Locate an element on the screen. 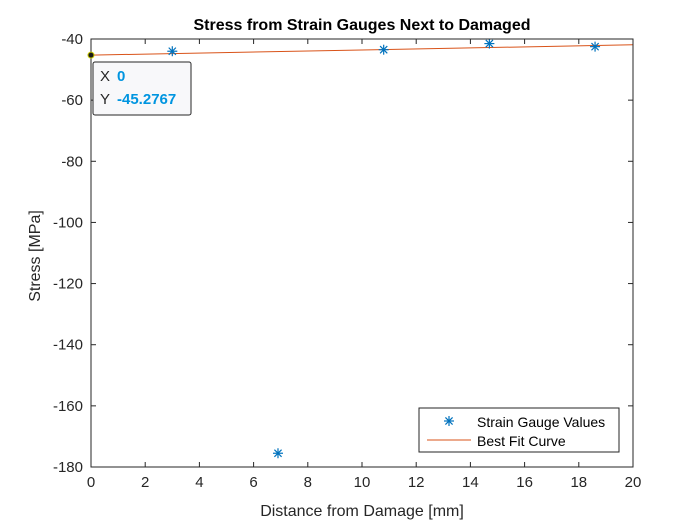 Image resolution: width=700 pixels, height=525 pixels. y-tick-label: -120 is located at coordinates (68, 284).